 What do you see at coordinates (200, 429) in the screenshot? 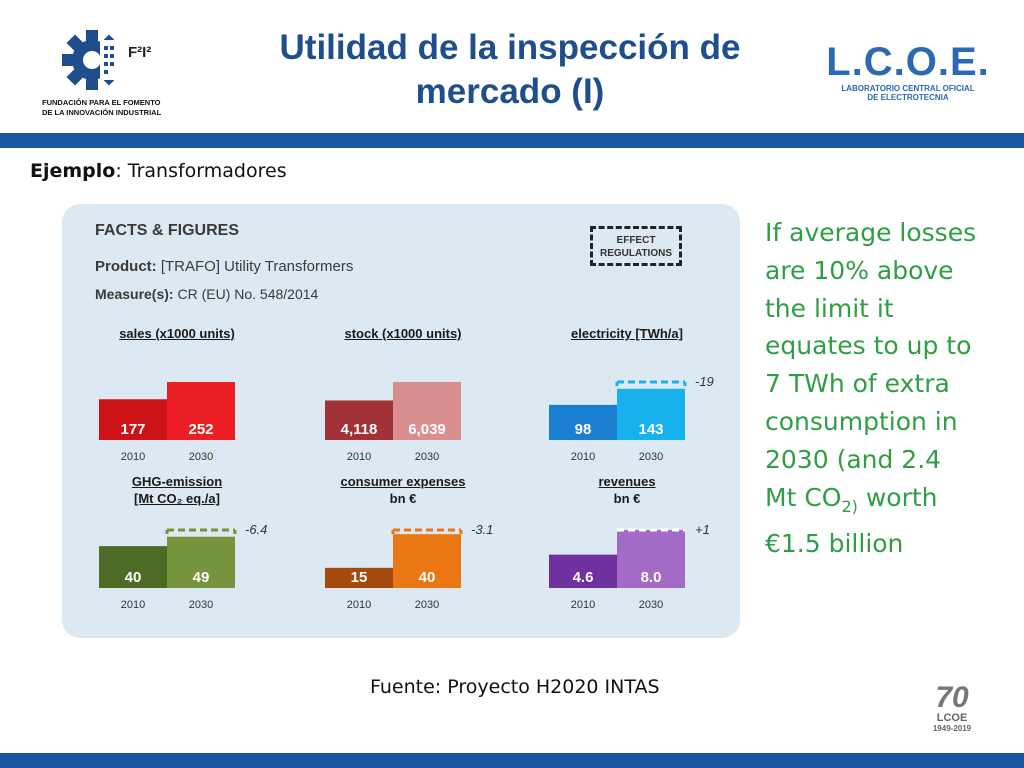
I see `bar-value-label: 252` at bounding box center [200, 429].